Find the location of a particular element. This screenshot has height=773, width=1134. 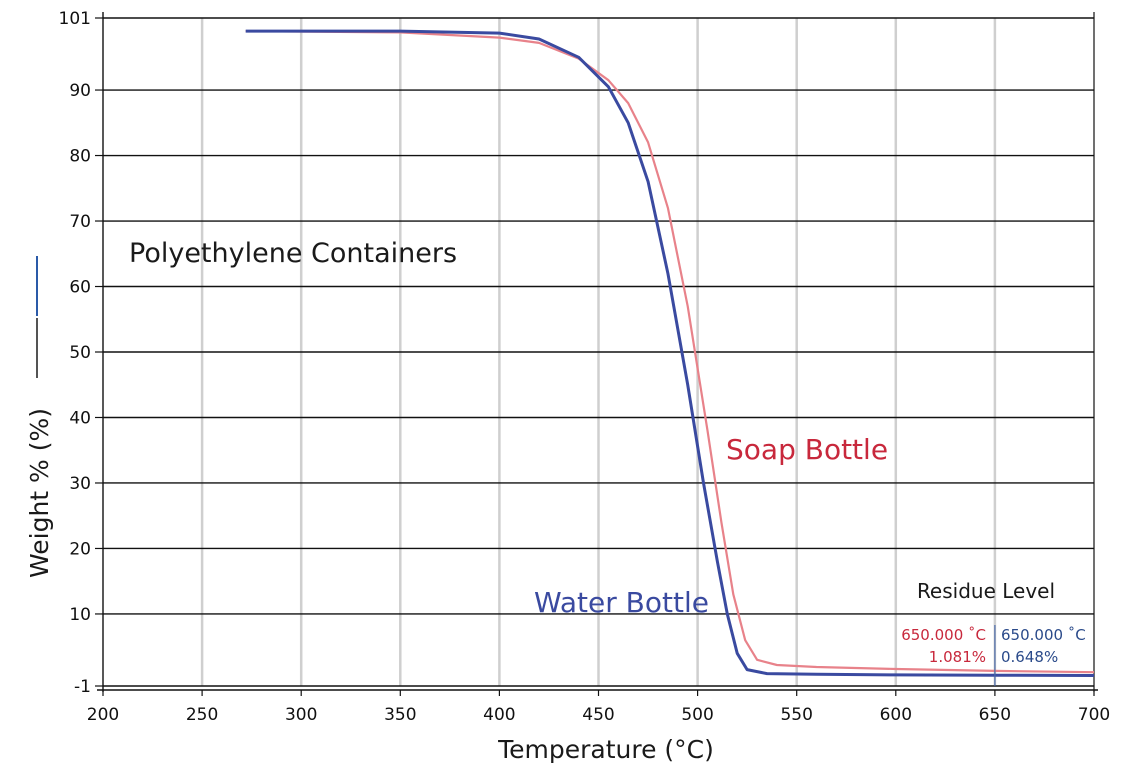

chart-title: Polyethylene Containers is located at coordinates (293, 253).